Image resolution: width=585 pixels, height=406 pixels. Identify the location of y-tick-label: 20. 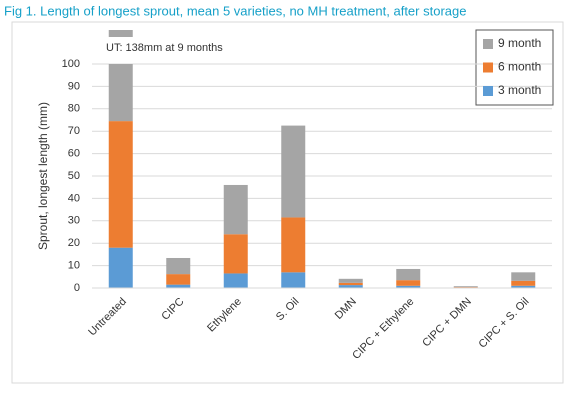
(74, 243).